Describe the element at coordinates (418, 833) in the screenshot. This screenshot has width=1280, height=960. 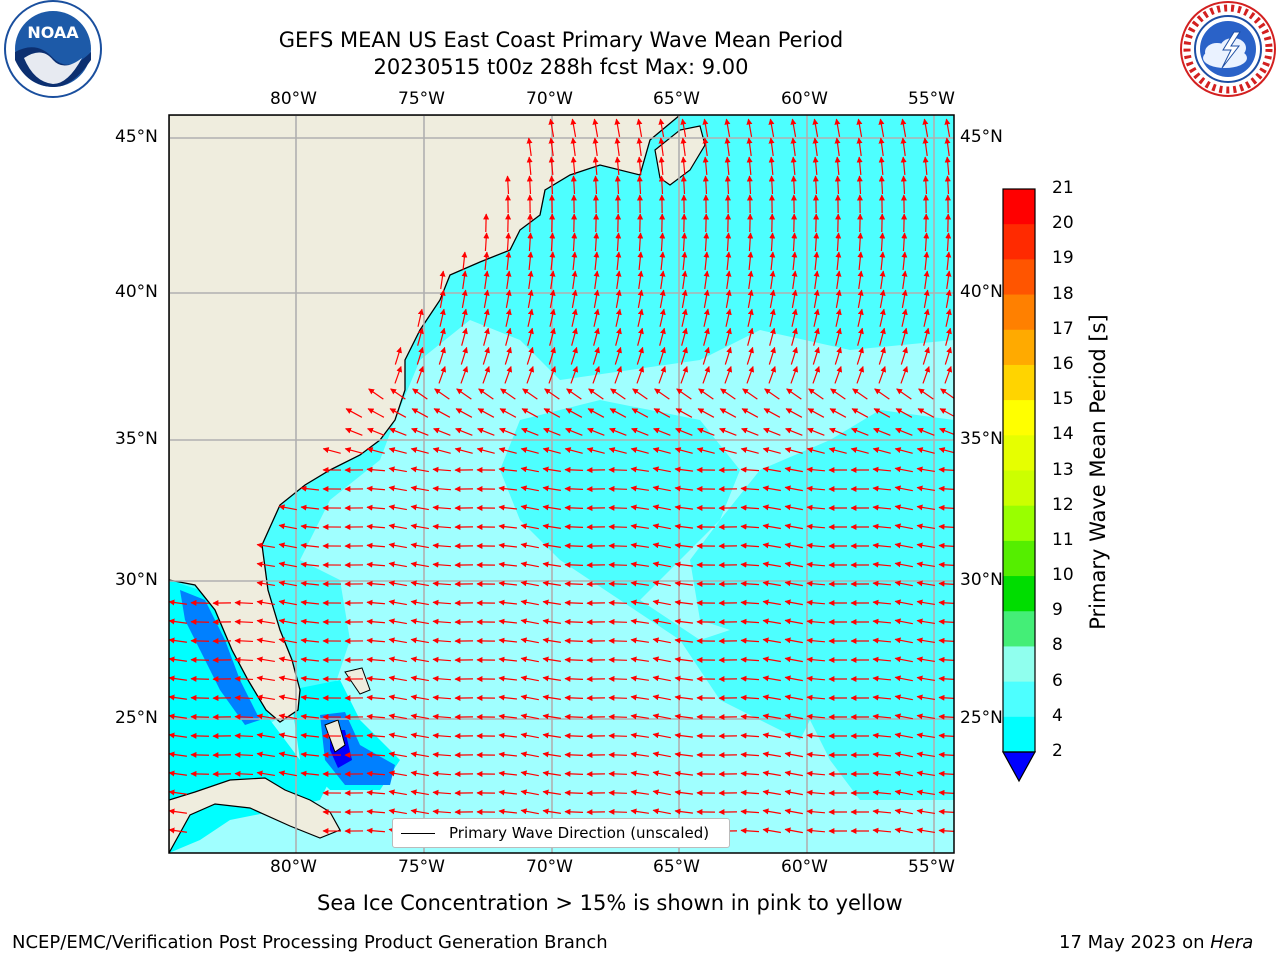
I see `legend-line-icon` at that location.